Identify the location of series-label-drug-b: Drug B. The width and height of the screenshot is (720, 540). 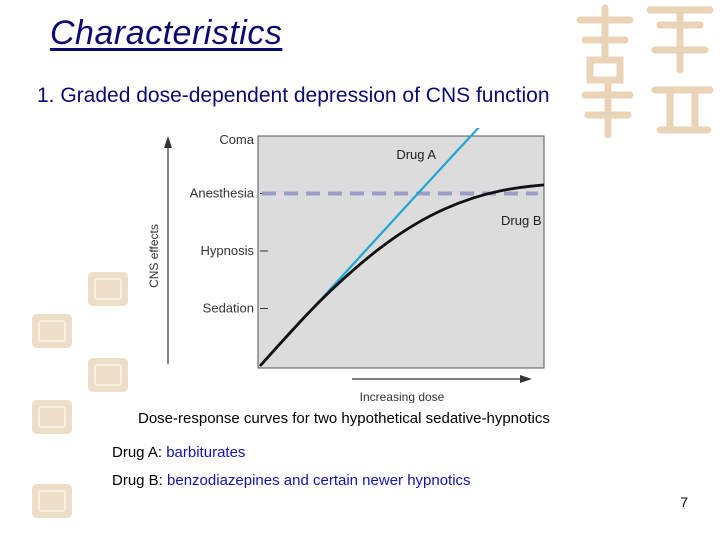
(521, 220).